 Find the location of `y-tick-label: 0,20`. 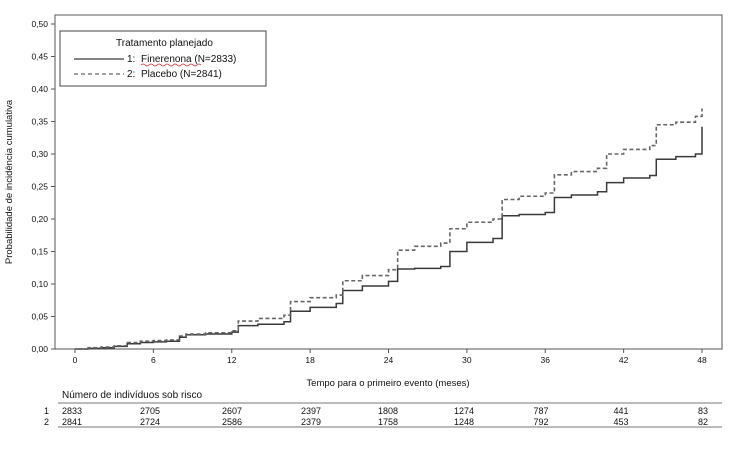

y-tick-label: 0,20 is located at coordinates (39, 219).